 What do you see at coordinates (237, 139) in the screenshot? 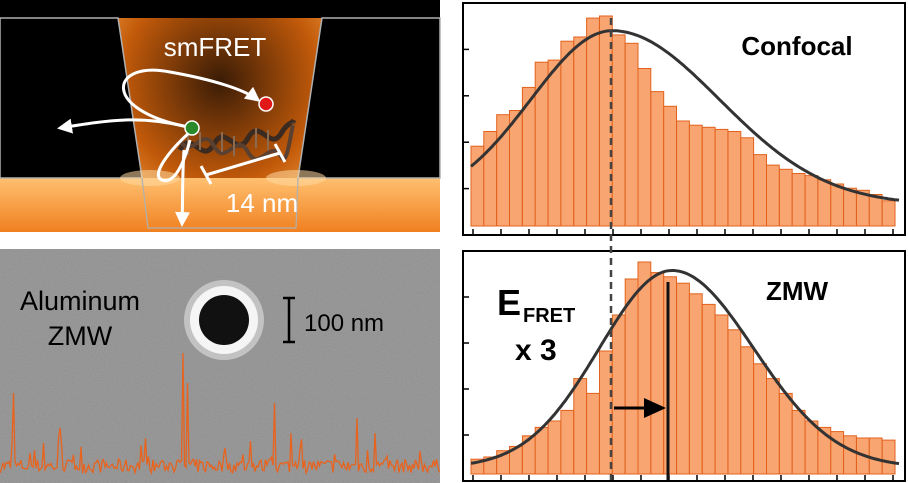
I see `dna-helix-icon` at bounding box center [237, 139].